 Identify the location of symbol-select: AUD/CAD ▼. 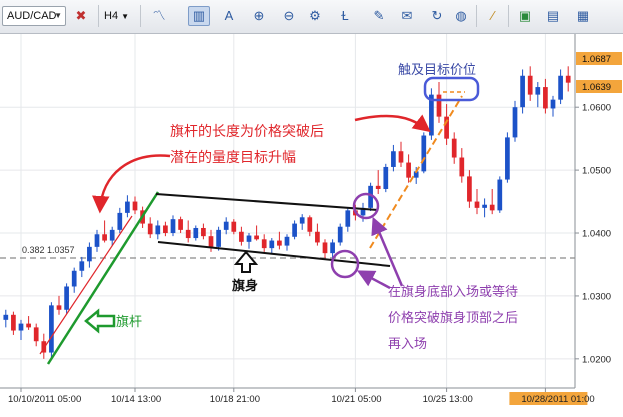
(34, 16).